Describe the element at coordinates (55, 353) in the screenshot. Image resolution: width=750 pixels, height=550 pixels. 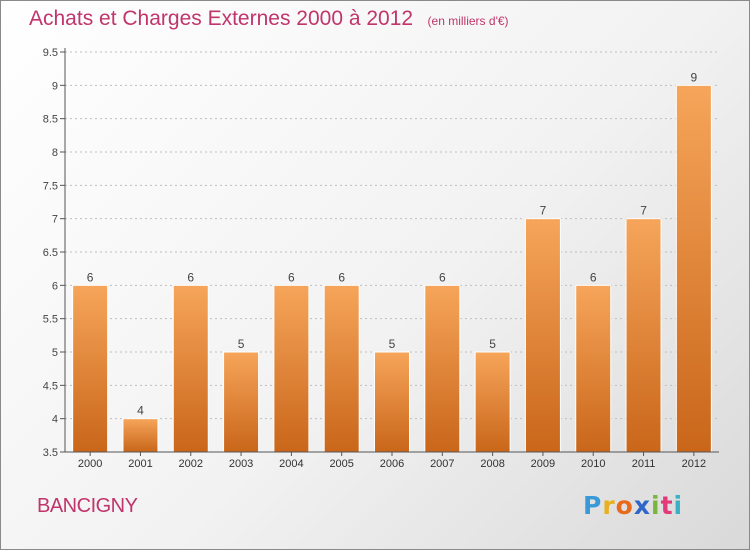
I see `y-tick-label: 5` at that location.